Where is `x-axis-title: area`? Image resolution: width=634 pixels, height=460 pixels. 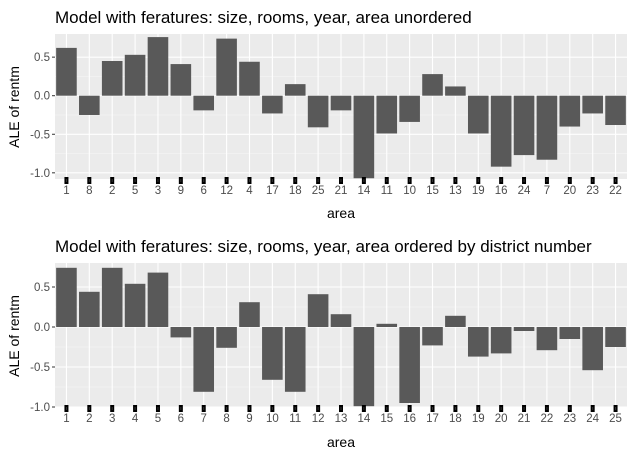 x-axis-title: area is located at coordinates (341, 442).